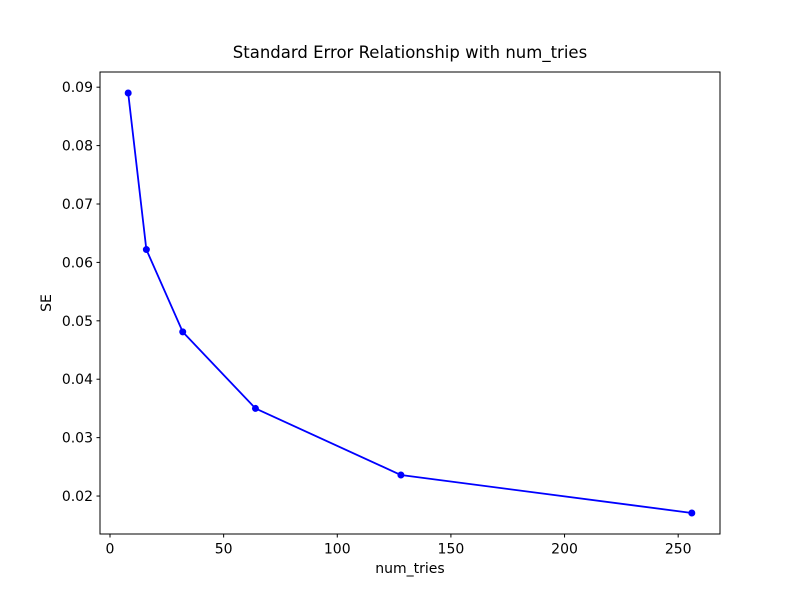 This screenshot has width=800, height=600. I want to click on x-tick-label: 200, so click(564, 550).